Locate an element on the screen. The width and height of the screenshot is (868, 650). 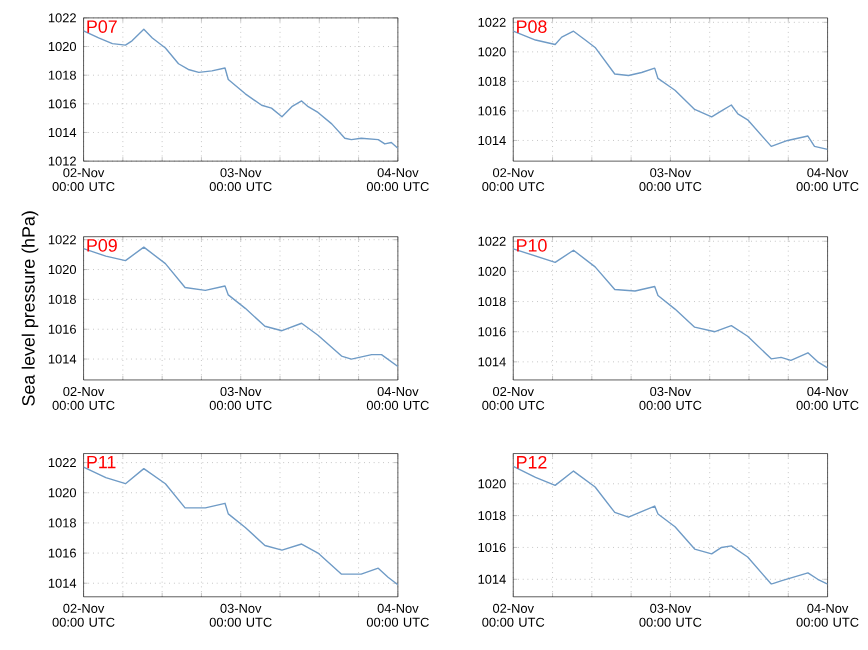
y-axis-title: Sea level pressure (hPa) is located at coordinates (30, 308).